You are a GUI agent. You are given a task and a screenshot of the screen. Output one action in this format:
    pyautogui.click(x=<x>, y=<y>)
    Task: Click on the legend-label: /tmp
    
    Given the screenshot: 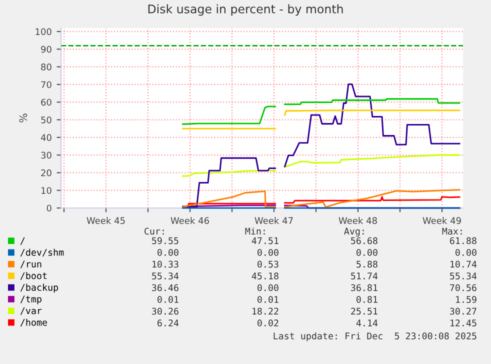 What is the action you would take?
    pyautogui.click(x=31, y=300)
    